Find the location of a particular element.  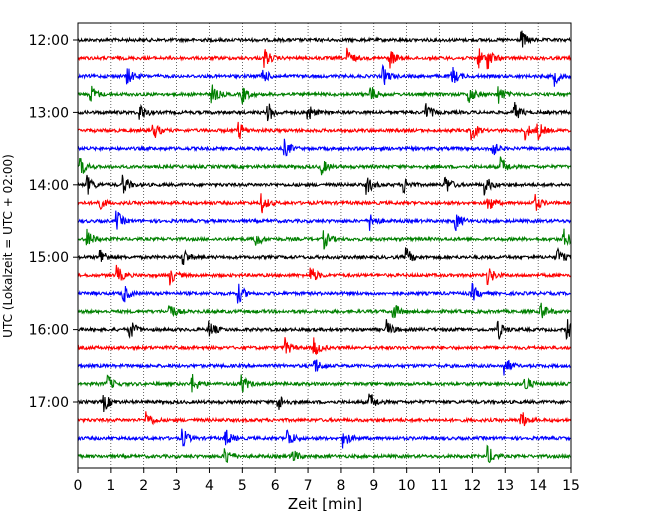

x-axis-label: Zeit [min] is located at coordinates (325, 504).